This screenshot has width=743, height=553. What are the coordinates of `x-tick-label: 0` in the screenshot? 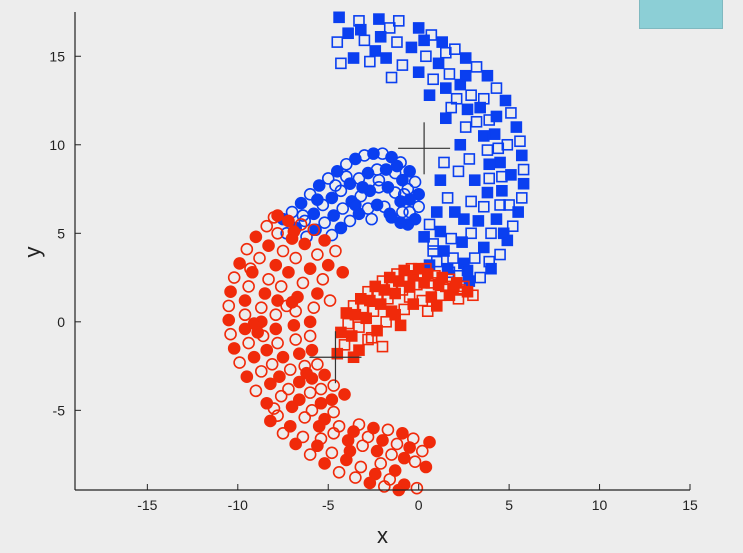 It's located at (419, 505).